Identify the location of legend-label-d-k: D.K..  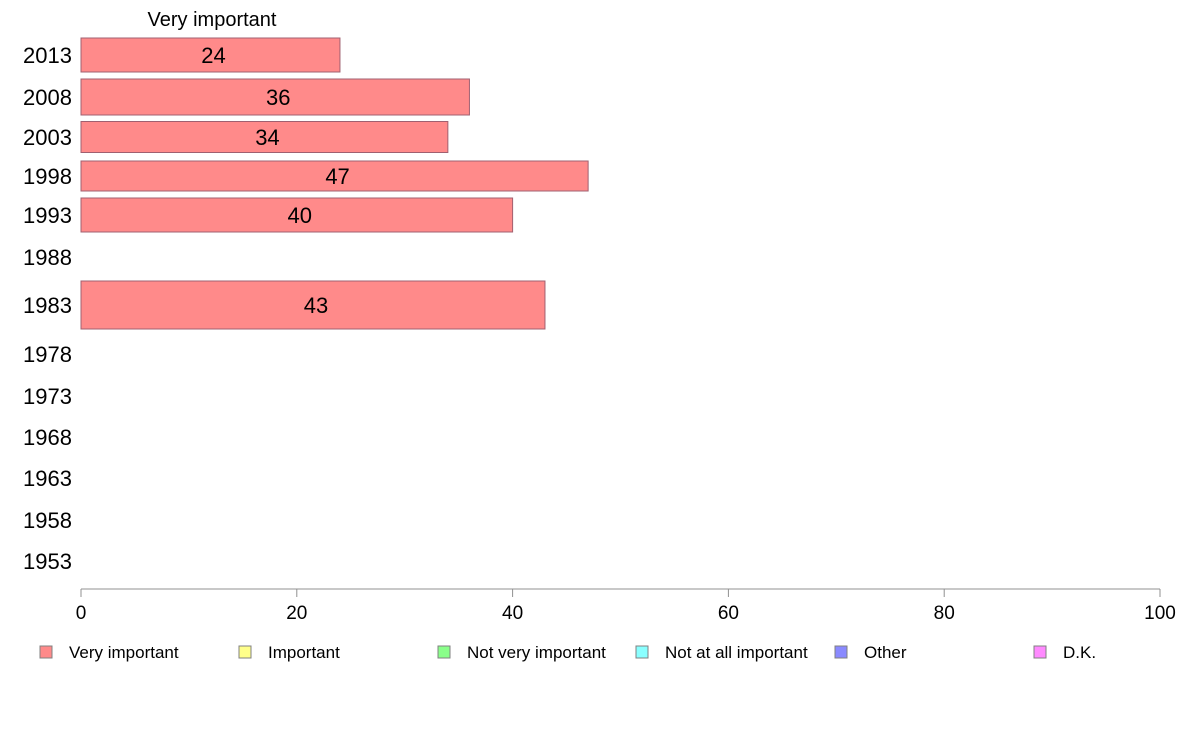
(1079, 652).